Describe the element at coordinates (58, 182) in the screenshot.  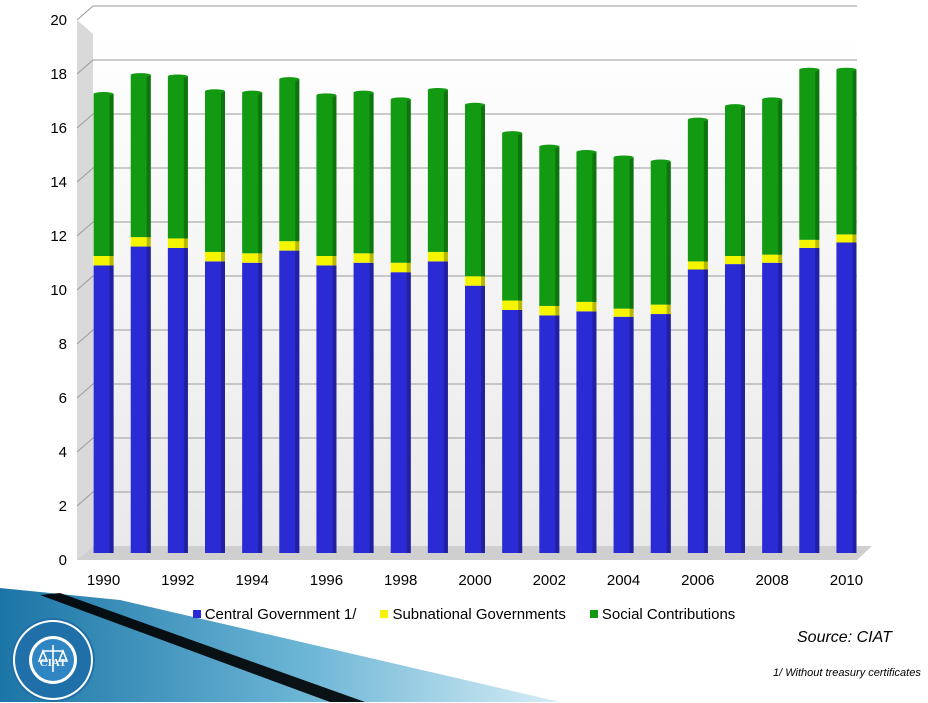
I see `y-tick-label: 14` at that location.